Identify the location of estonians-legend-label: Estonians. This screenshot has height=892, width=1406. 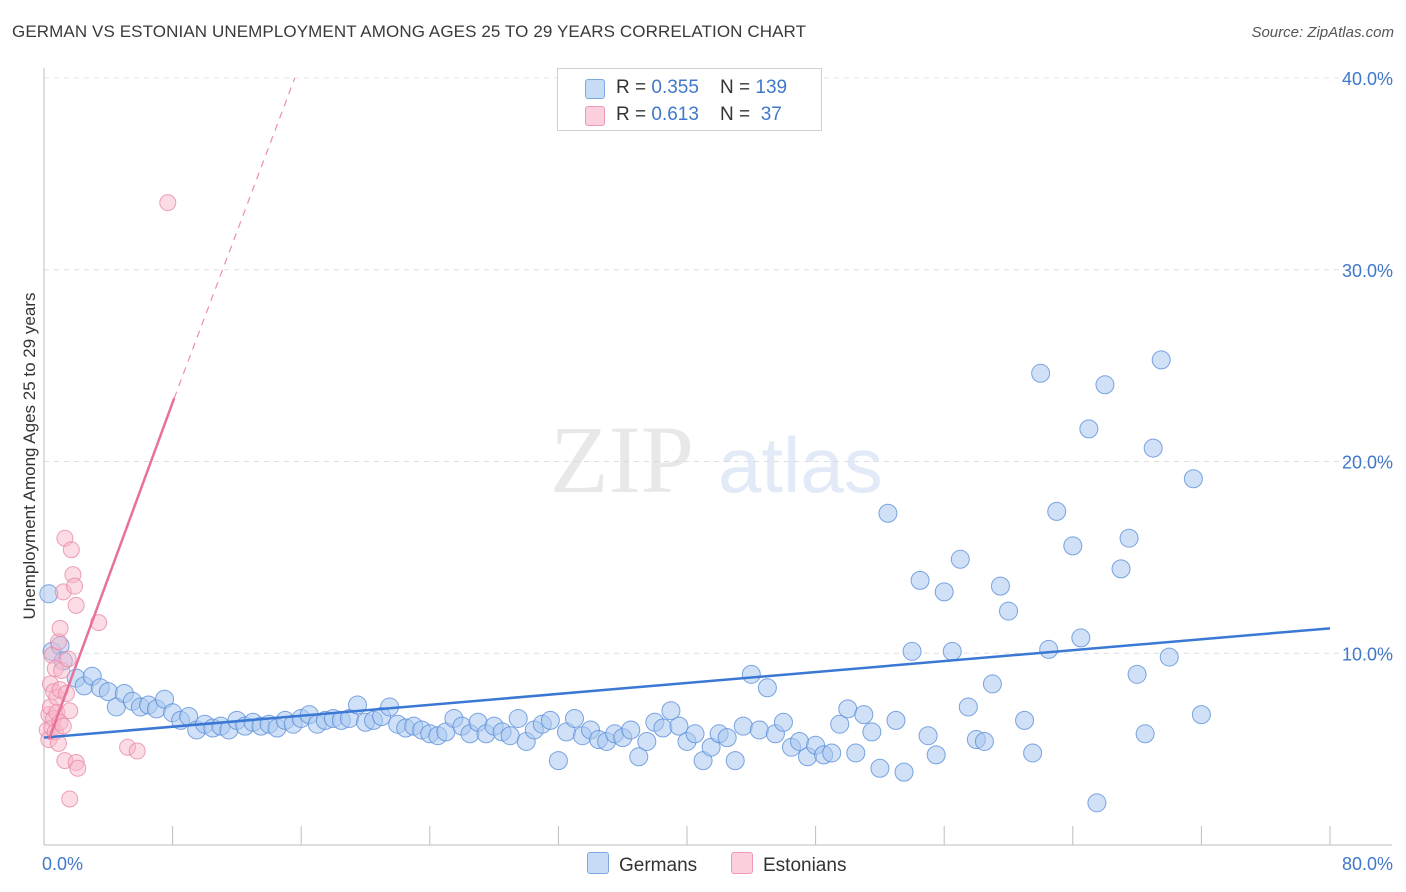
(805, 865).